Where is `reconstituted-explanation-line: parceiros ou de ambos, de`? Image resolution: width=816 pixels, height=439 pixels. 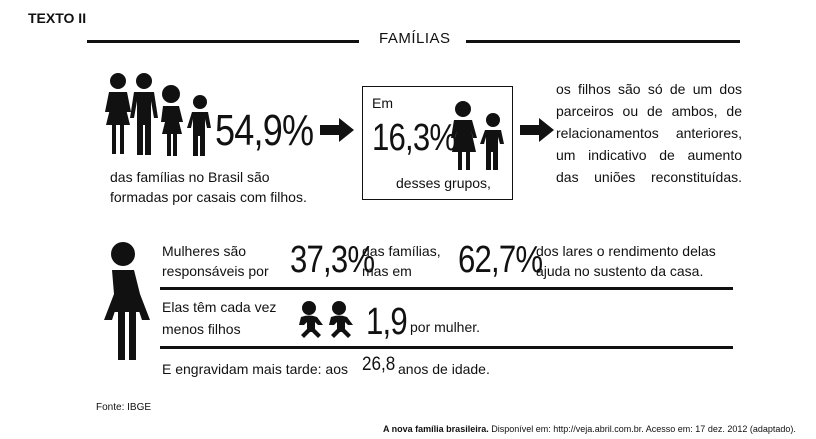
reconstituted-explanation-line: parceiros ou de ambos, de is located at coordinates (649, 111).